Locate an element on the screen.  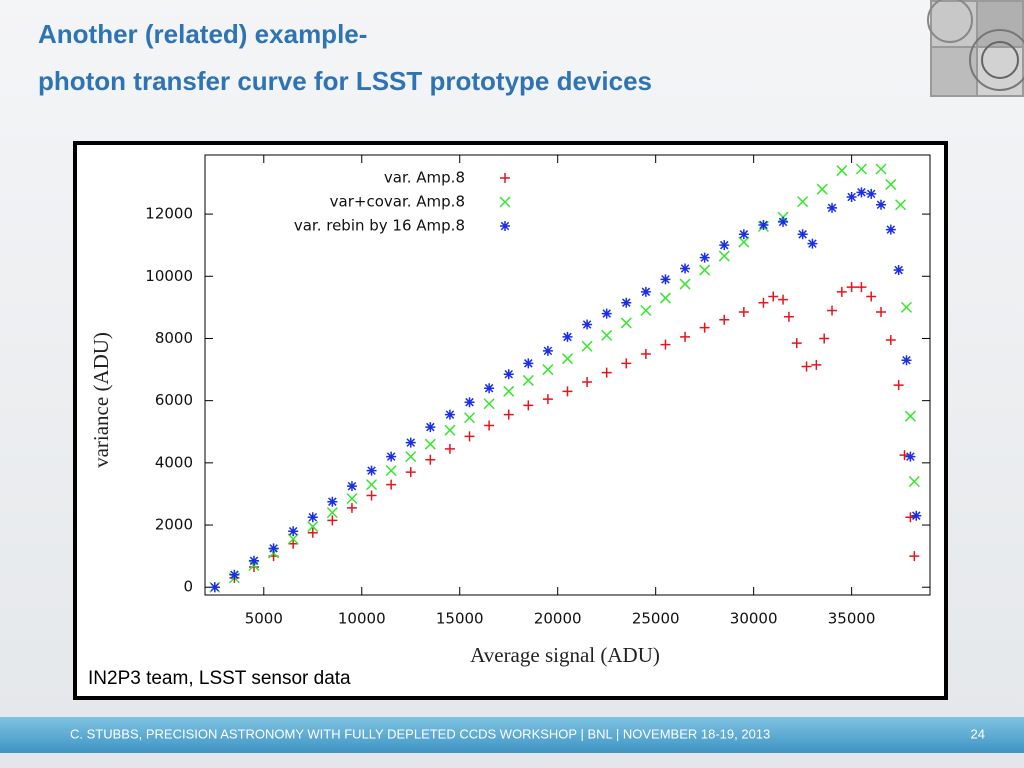
x-tick-label: 20000 is located at coordinates (558, 619).